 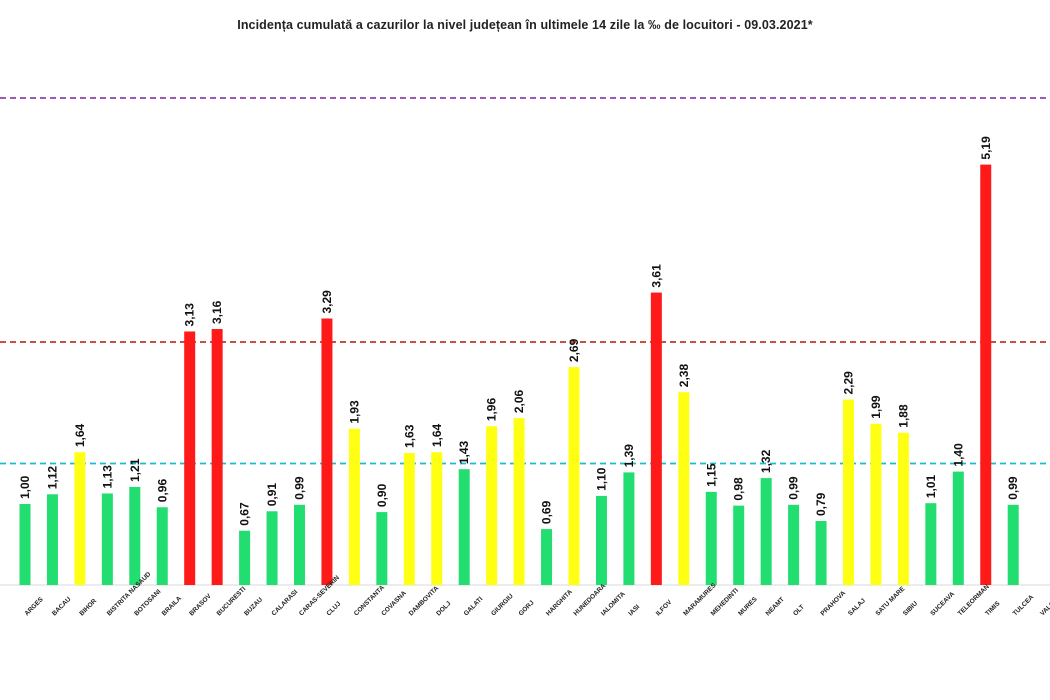 I want to click on category-label-gorj: GORJ, so click(x=527, y=608).